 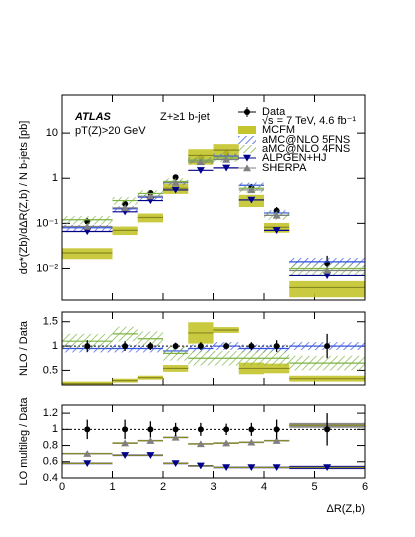 I want to click on chart-title: ATLAS, so click(x=93, y=117).